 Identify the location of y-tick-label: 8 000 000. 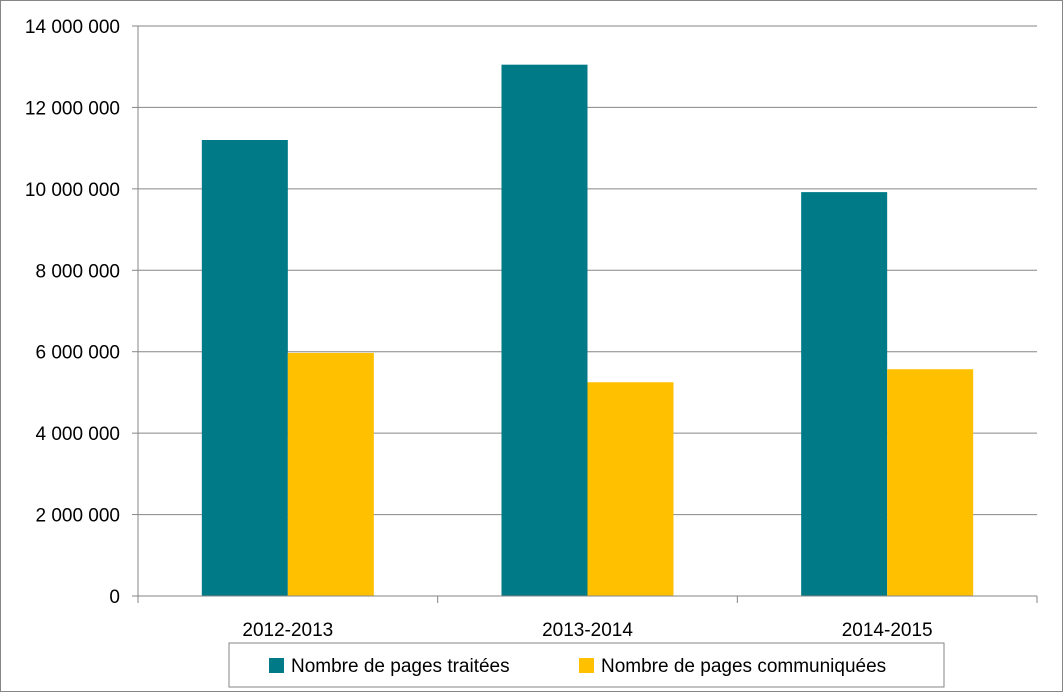
(77, 271).